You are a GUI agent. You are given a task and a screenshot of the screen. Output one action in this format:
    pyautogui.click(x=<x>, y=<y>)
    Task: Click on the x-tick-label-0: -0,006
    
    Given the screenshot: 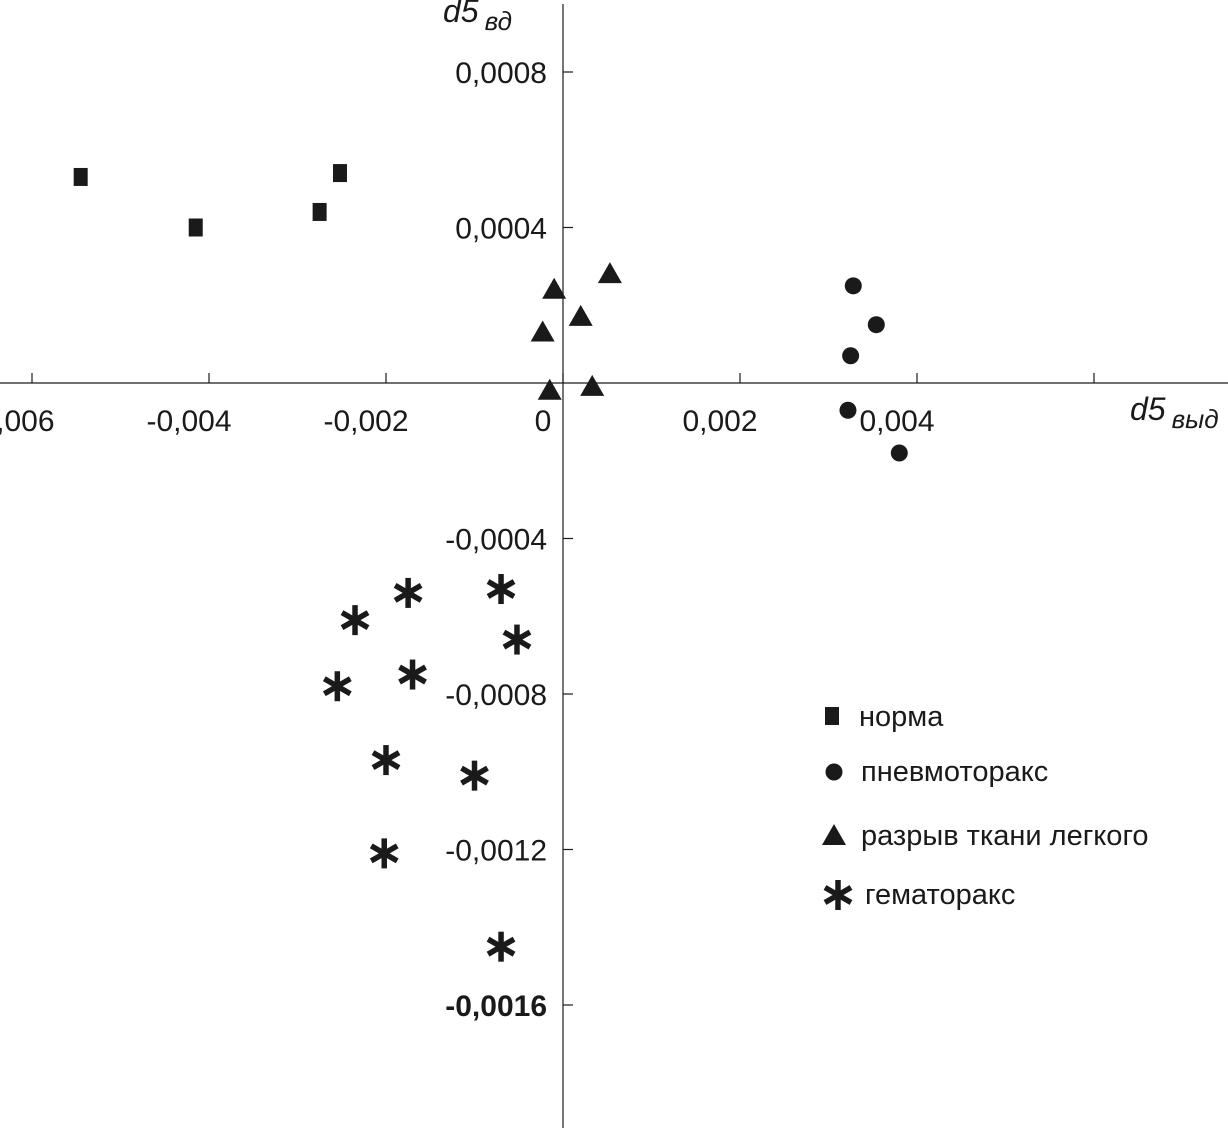 What is the action you would take?
    pyautogui.click(x=27, y=421)
    